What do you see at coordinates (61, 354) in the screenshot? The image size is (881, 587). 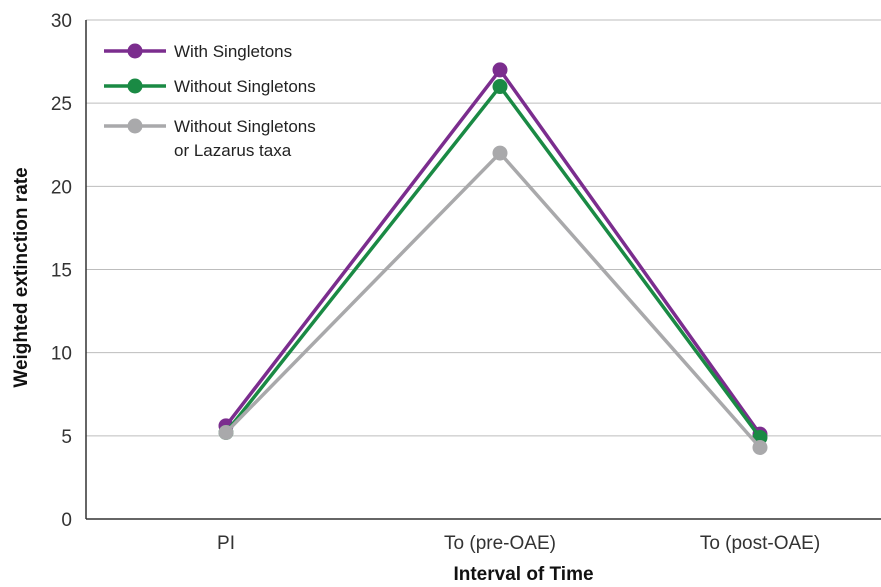 I see `y-tick-label: 10` at bounding box center [61, 354].